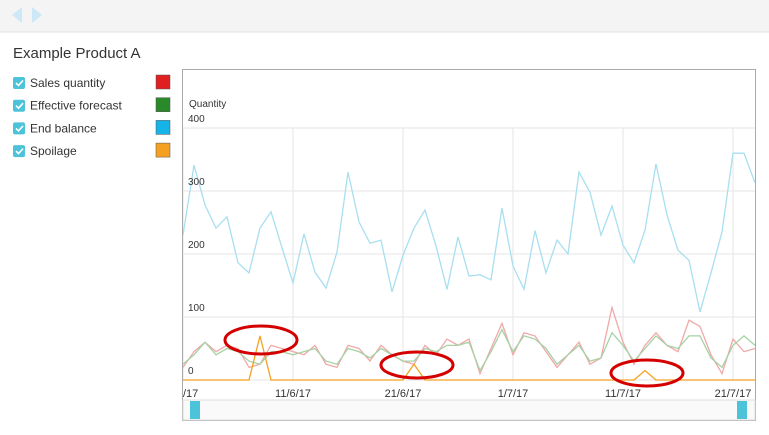 The width and height of the screenshot is (769, 435). What do you see at coordinates (513, 394) in the screenshot?
I see `x-tick-label: 1/7/17` at bounding box center [513, 394].